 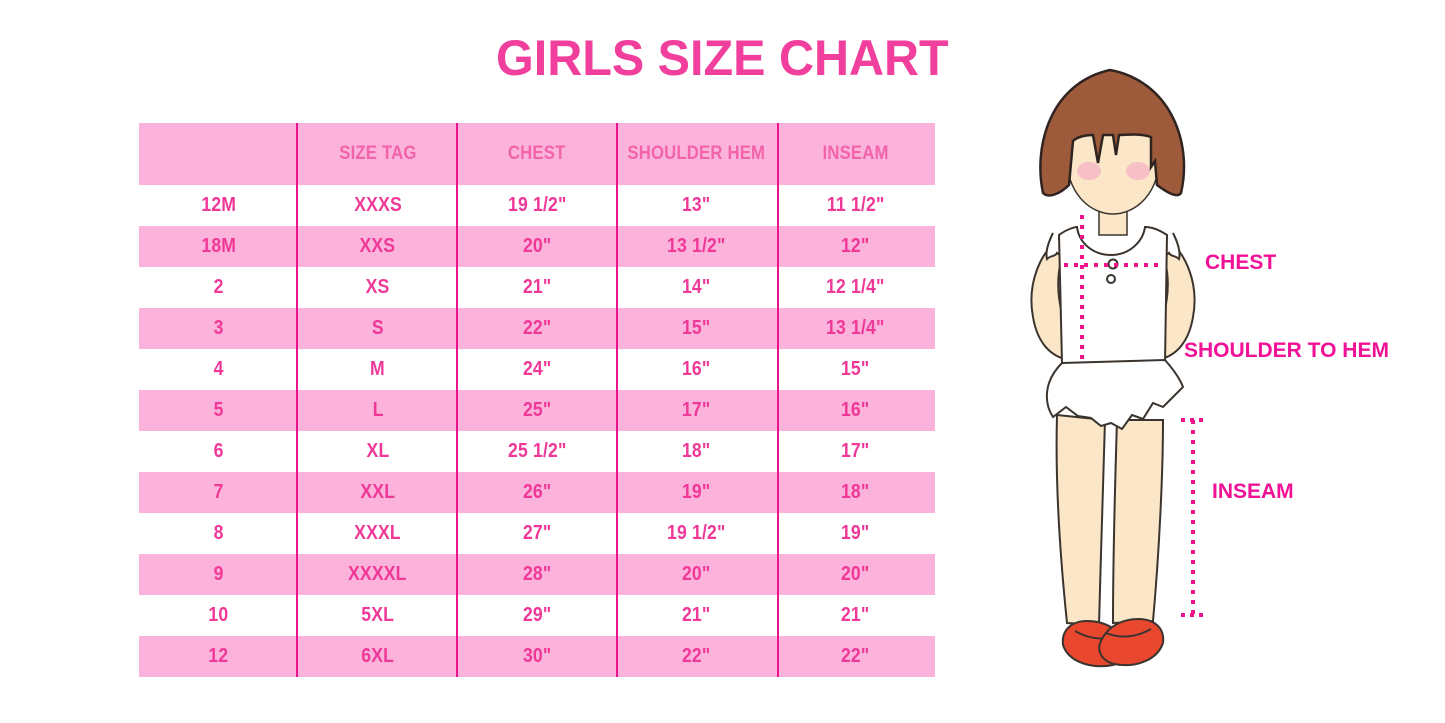 I want to click on table-row: 2 XS 21" 14" 12 1/4", so click(x=537, y=287).